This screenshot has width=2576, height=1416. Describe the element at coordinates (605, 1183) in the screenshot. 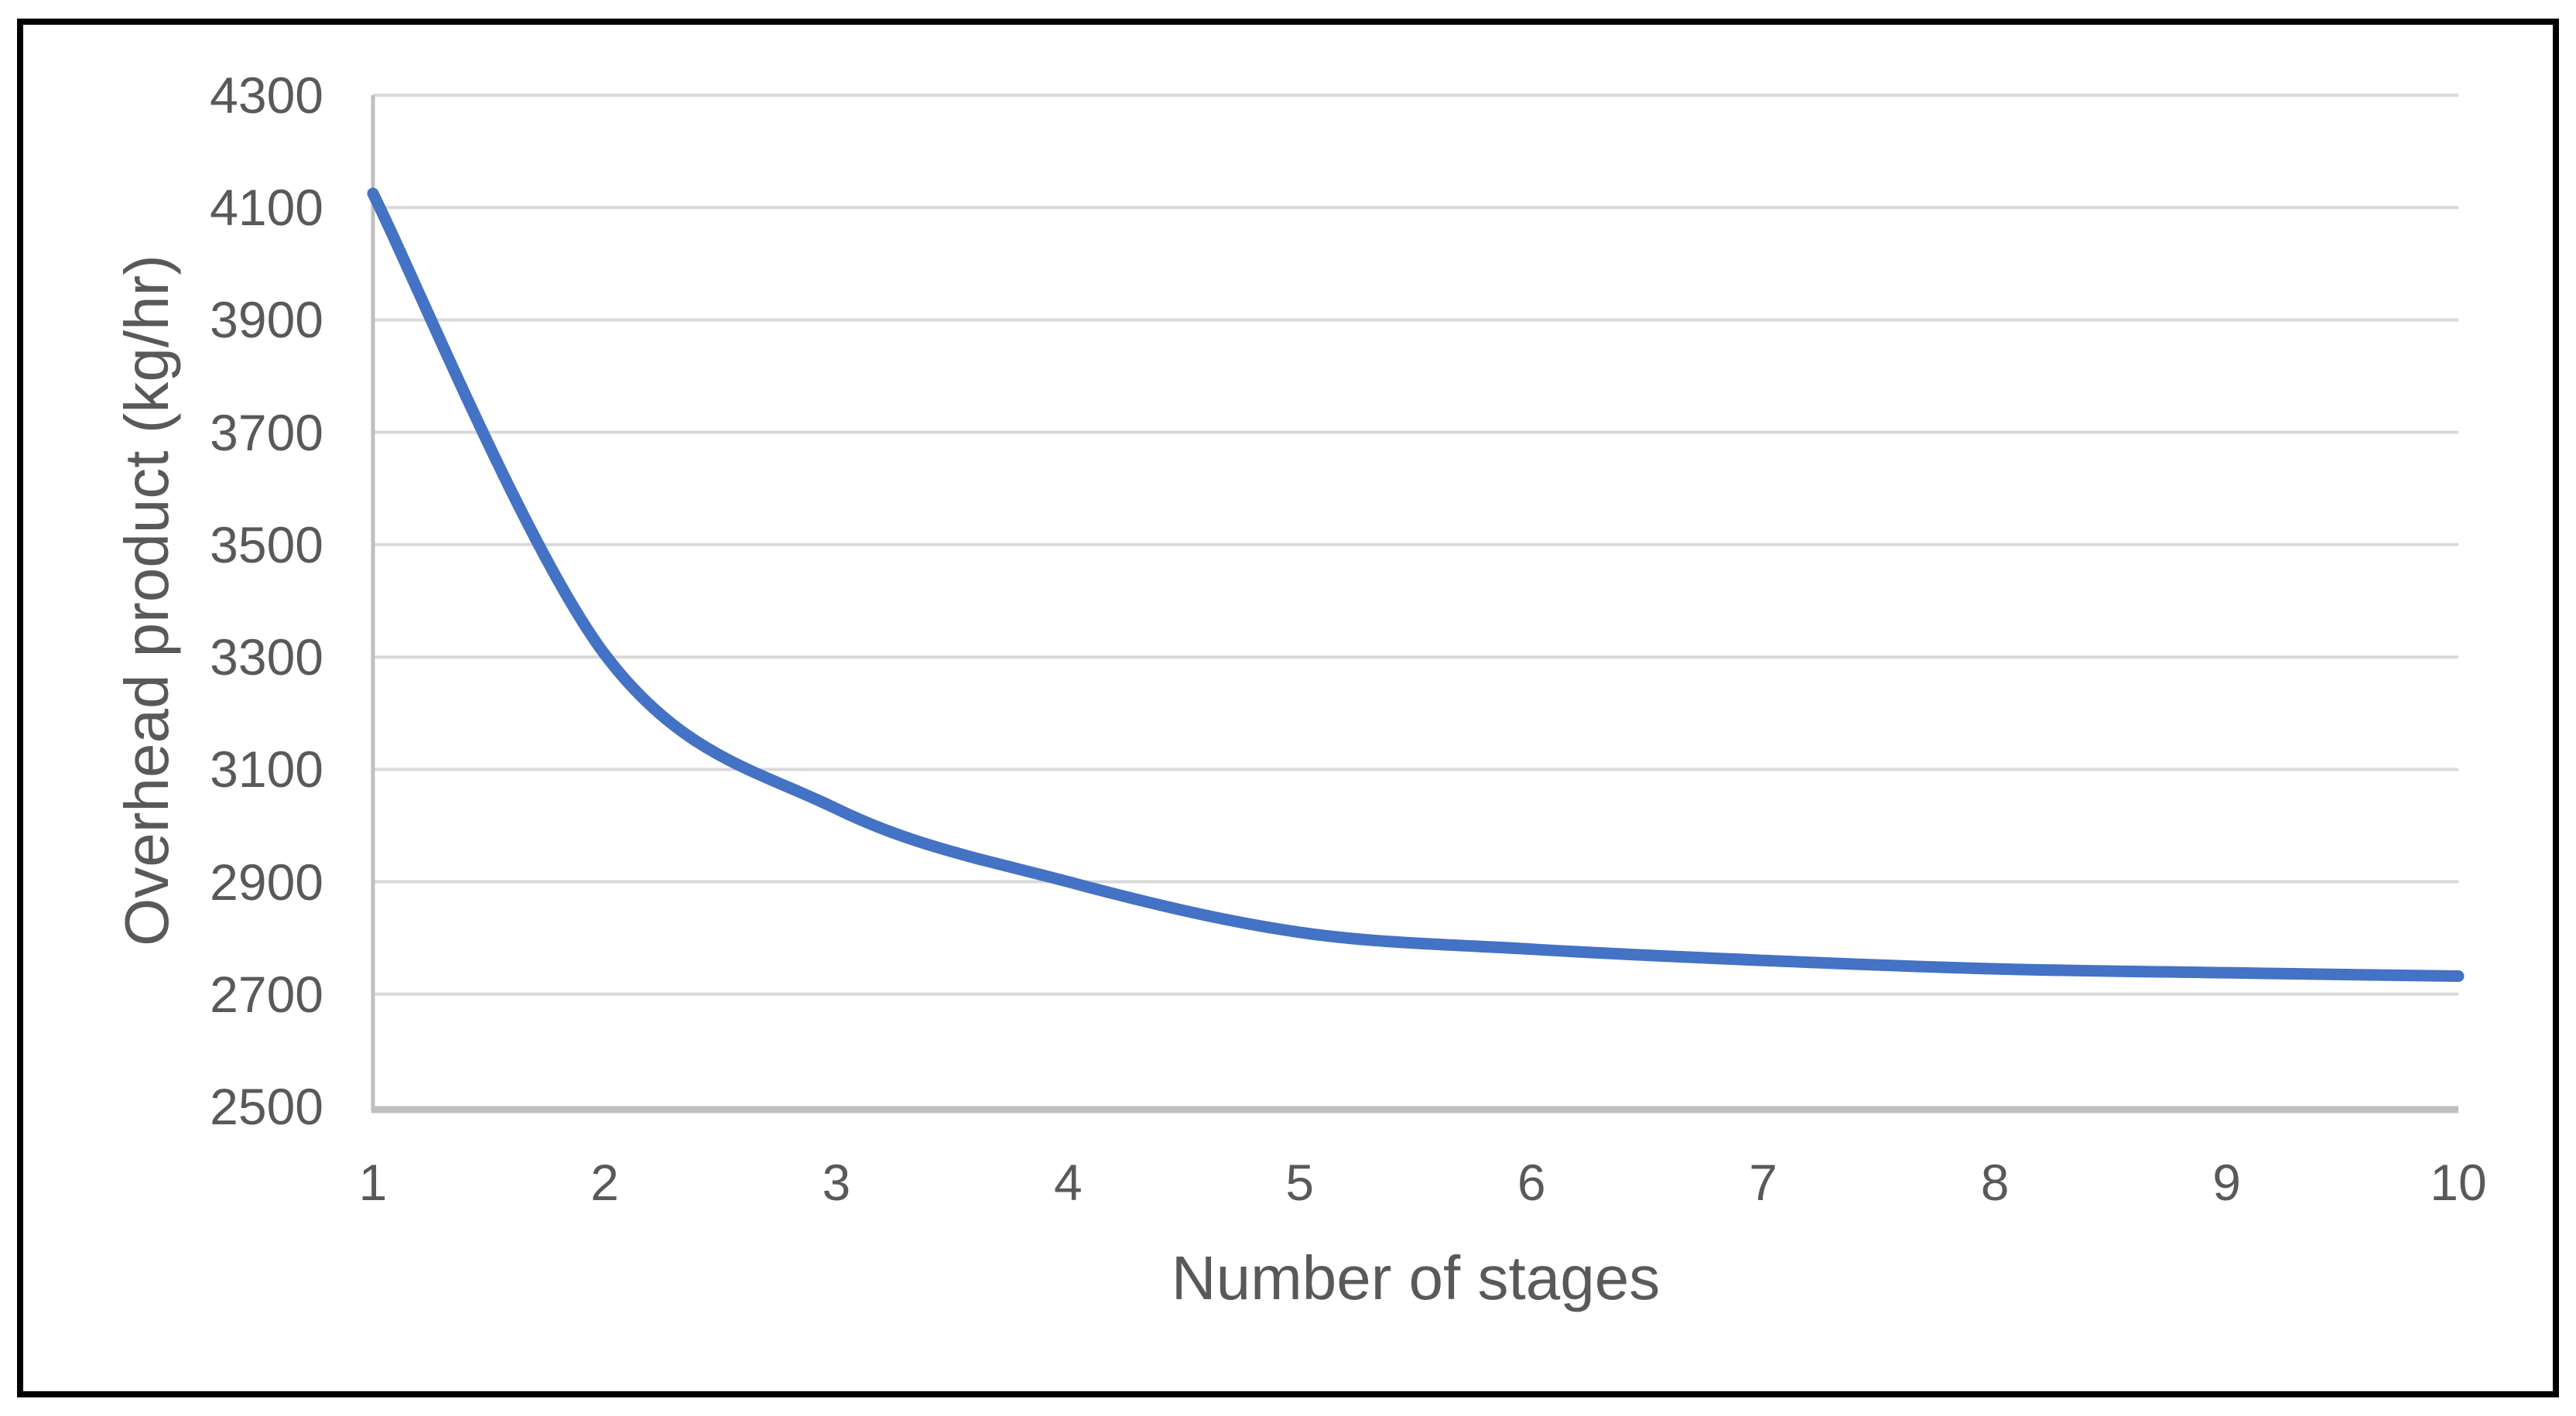

I see `x-tick-label: 2` at that location.